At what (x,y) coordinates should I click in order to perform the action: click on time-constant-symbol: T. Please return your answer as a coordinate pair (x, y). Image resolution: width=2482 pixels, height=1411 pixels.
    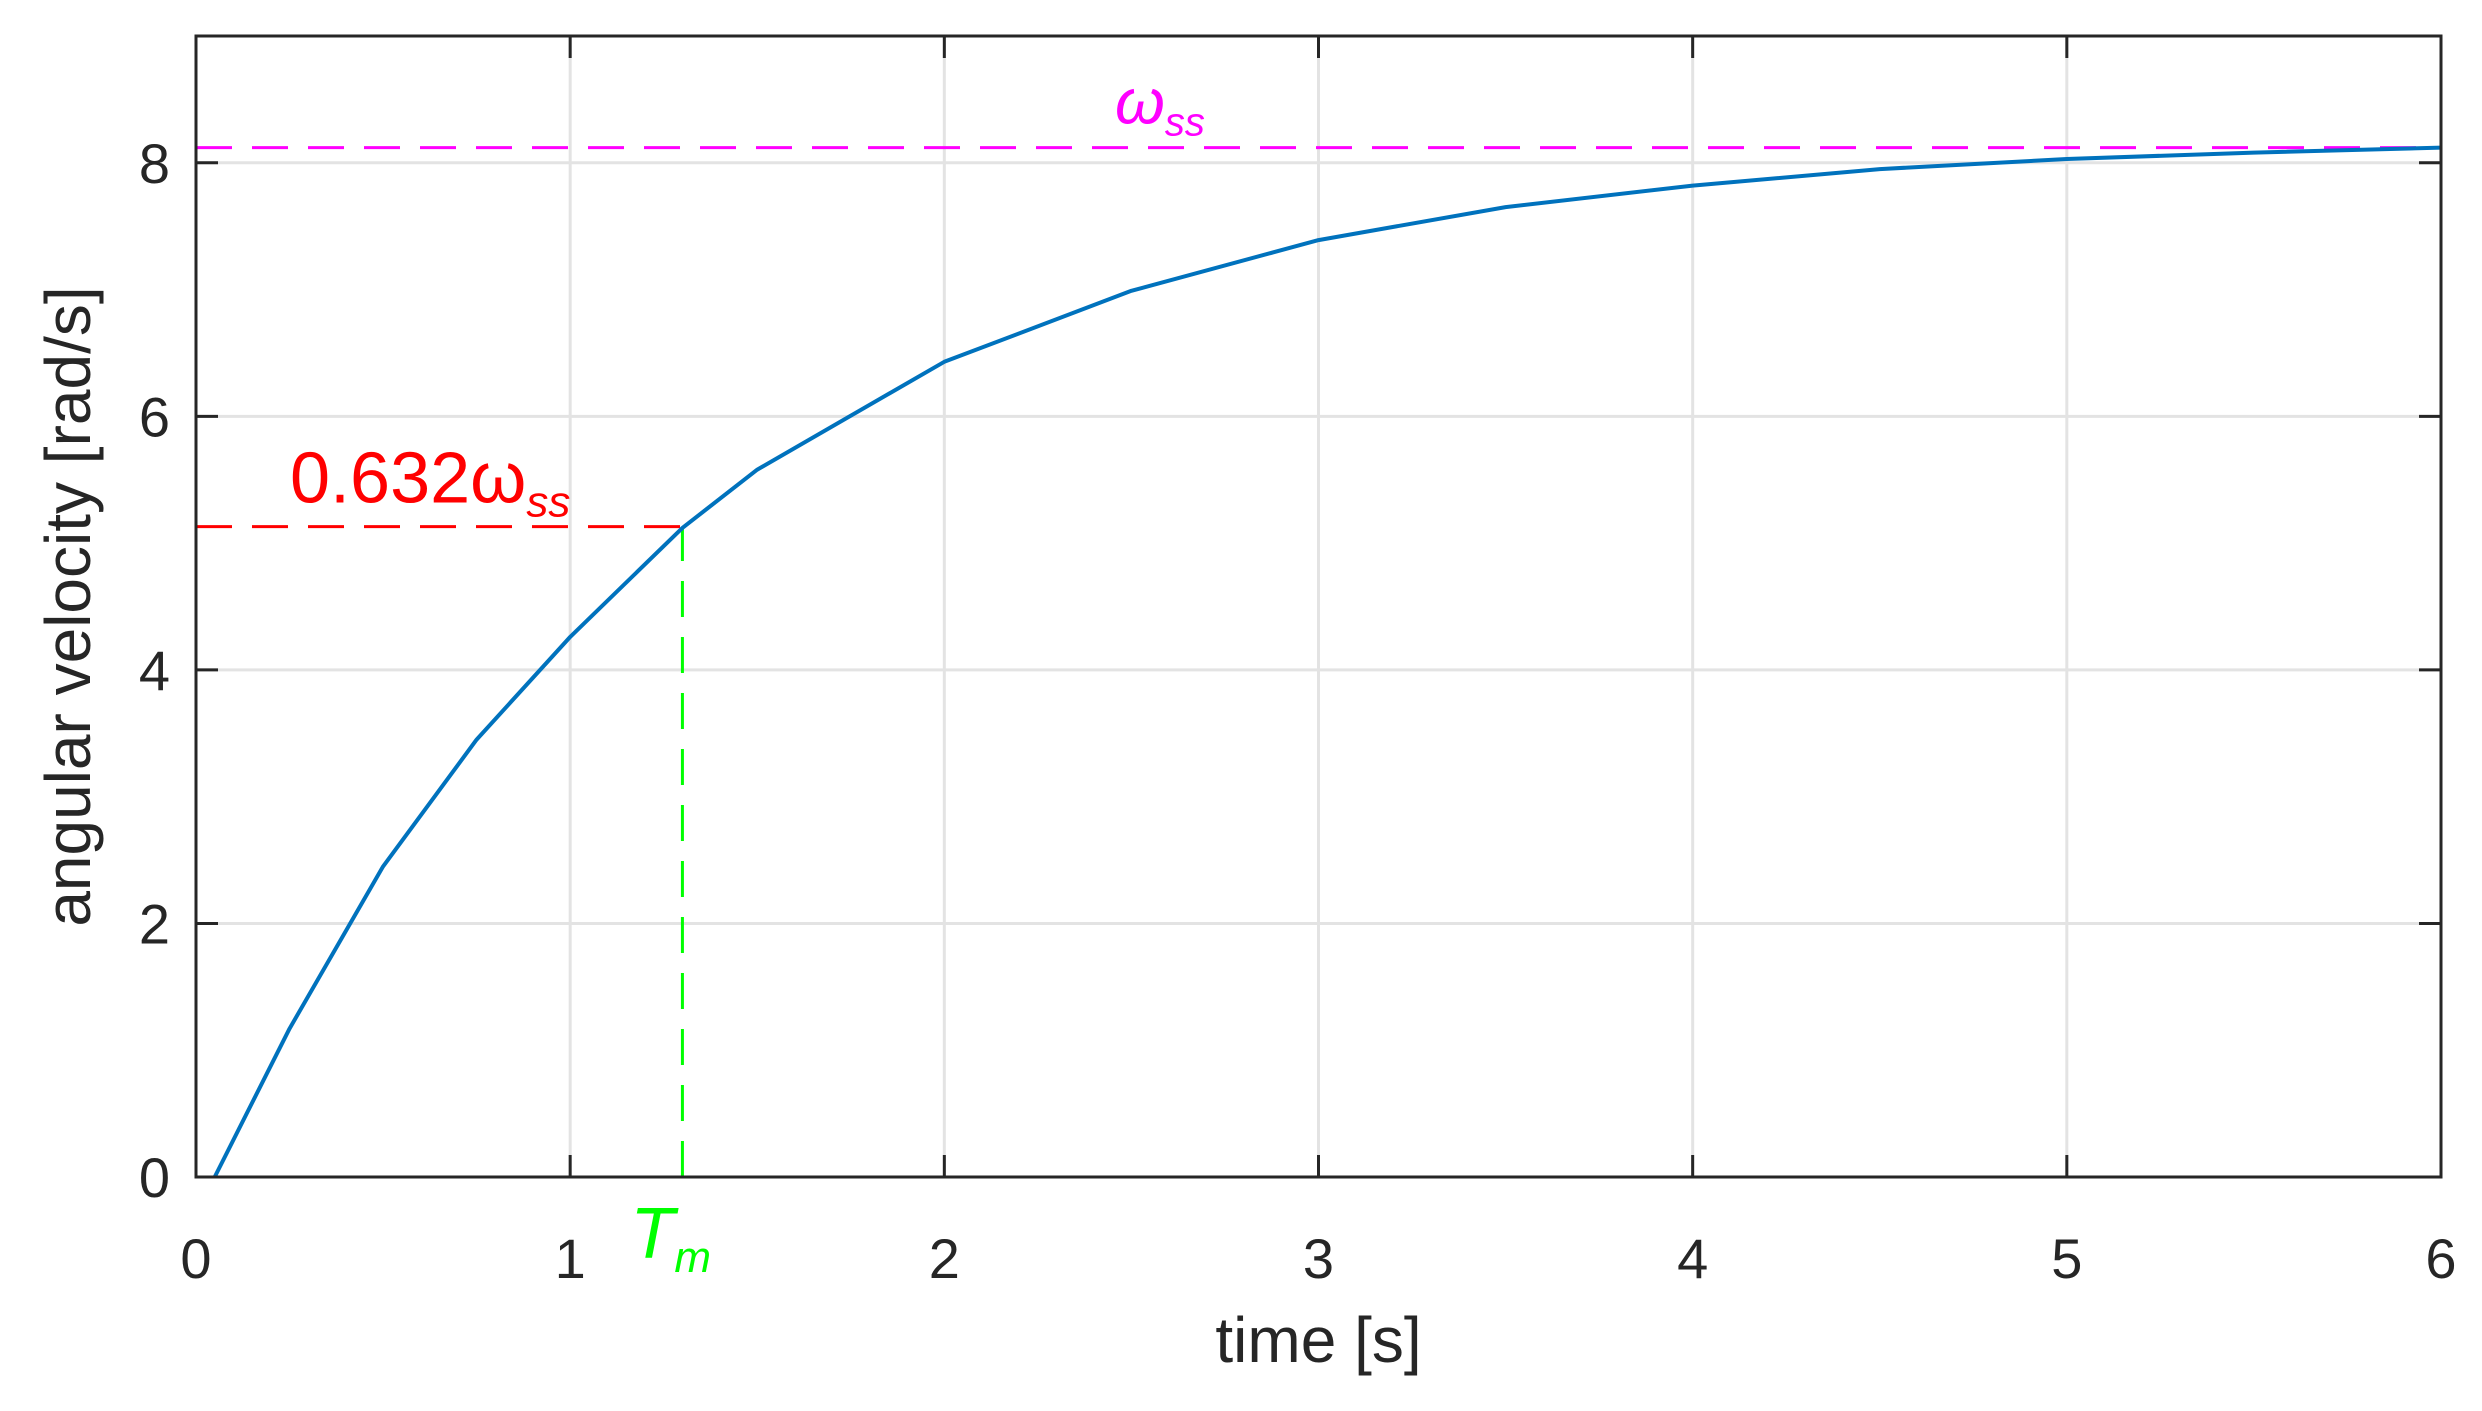
    Looking at the image, I should click on (654, 1234).